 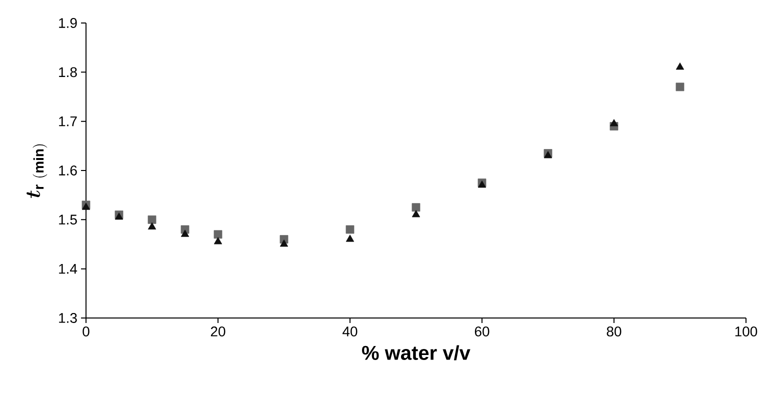 What do you see at coordinates (68, 318) in the screenshot?
I see `y-tick-label: 1.3` at bounding box center [68, 318].